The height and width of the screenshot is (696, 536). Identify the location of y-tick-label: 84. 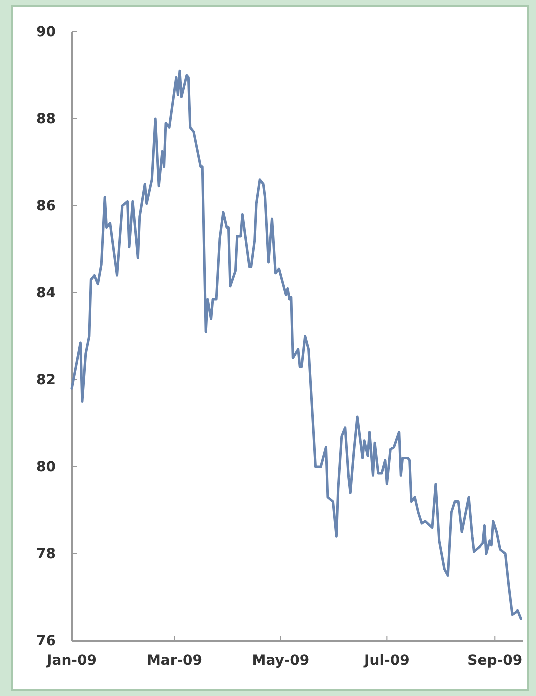
(46, 293).